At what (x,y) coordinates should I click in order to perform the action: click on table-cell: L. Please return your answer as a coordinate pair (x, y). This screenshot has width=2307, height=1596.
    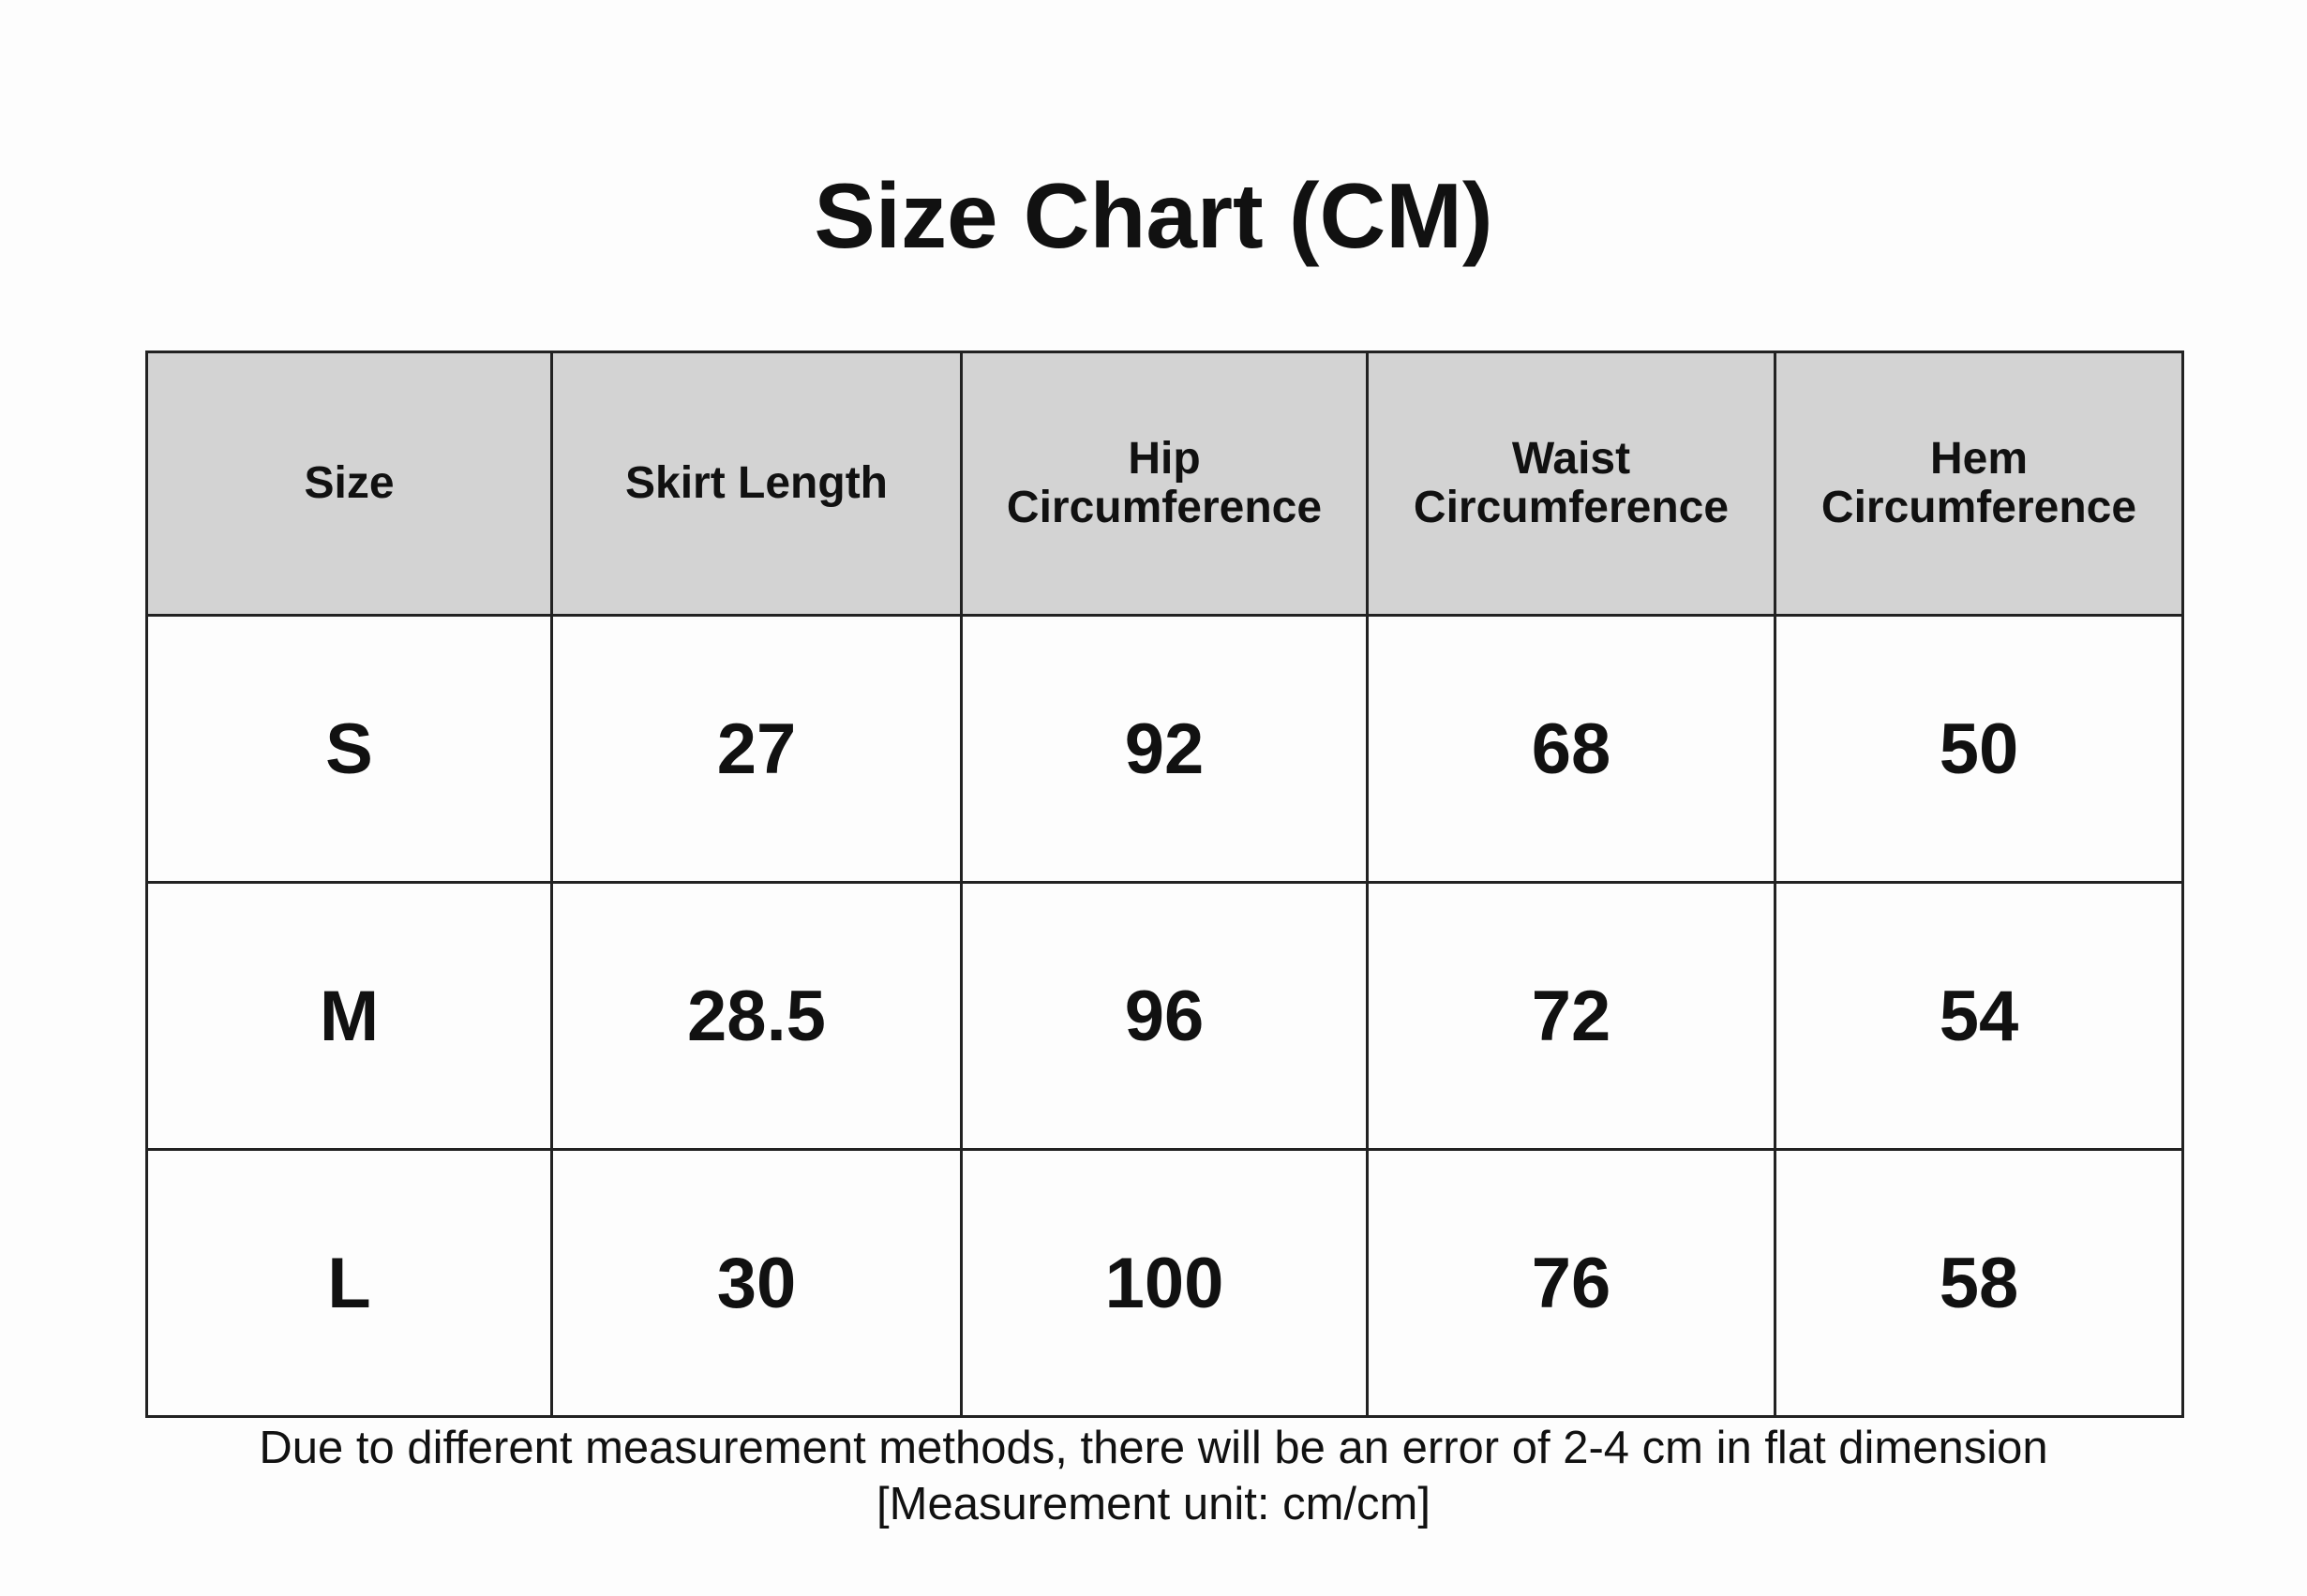
    Looking at the image, I should click on (349, 1283).